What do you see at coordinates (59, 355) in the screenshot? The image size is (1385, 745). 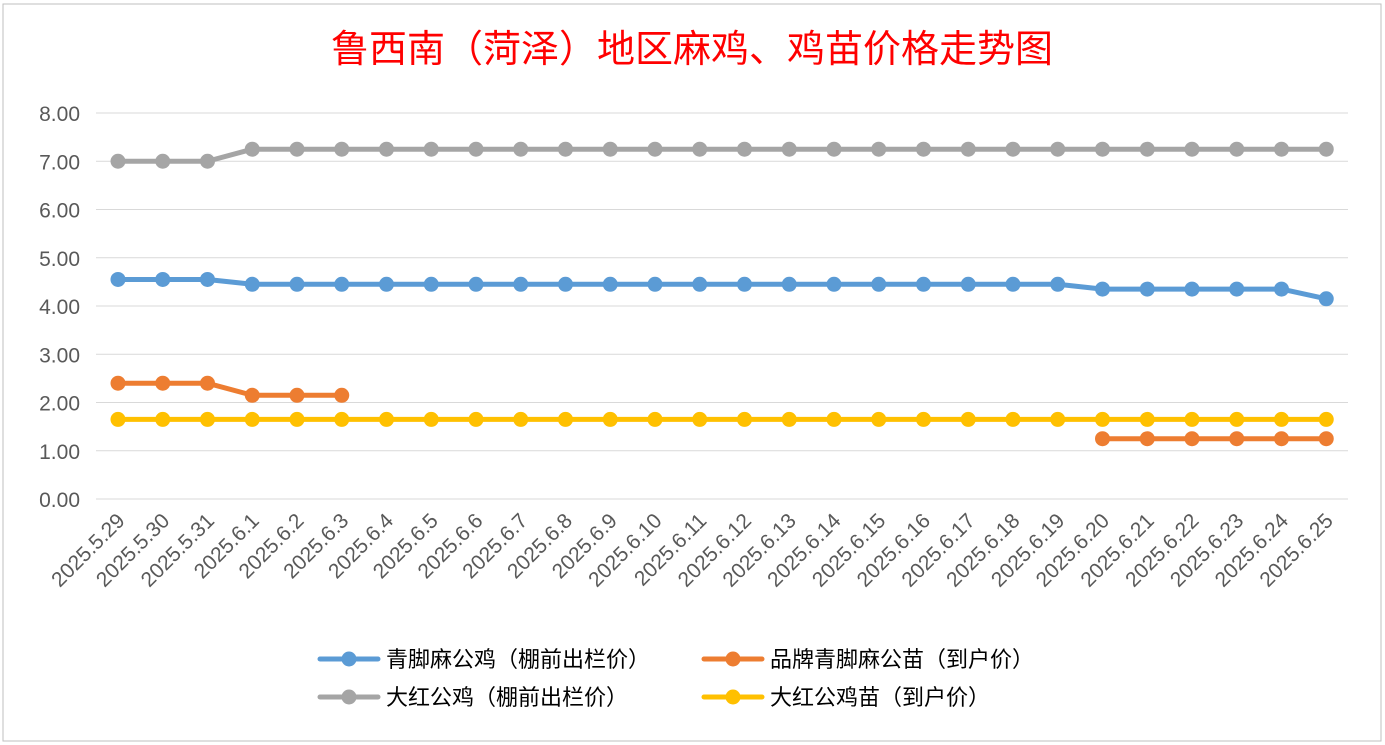 I see `y-tick-label: 3.00` at bounding box center [59, 355].